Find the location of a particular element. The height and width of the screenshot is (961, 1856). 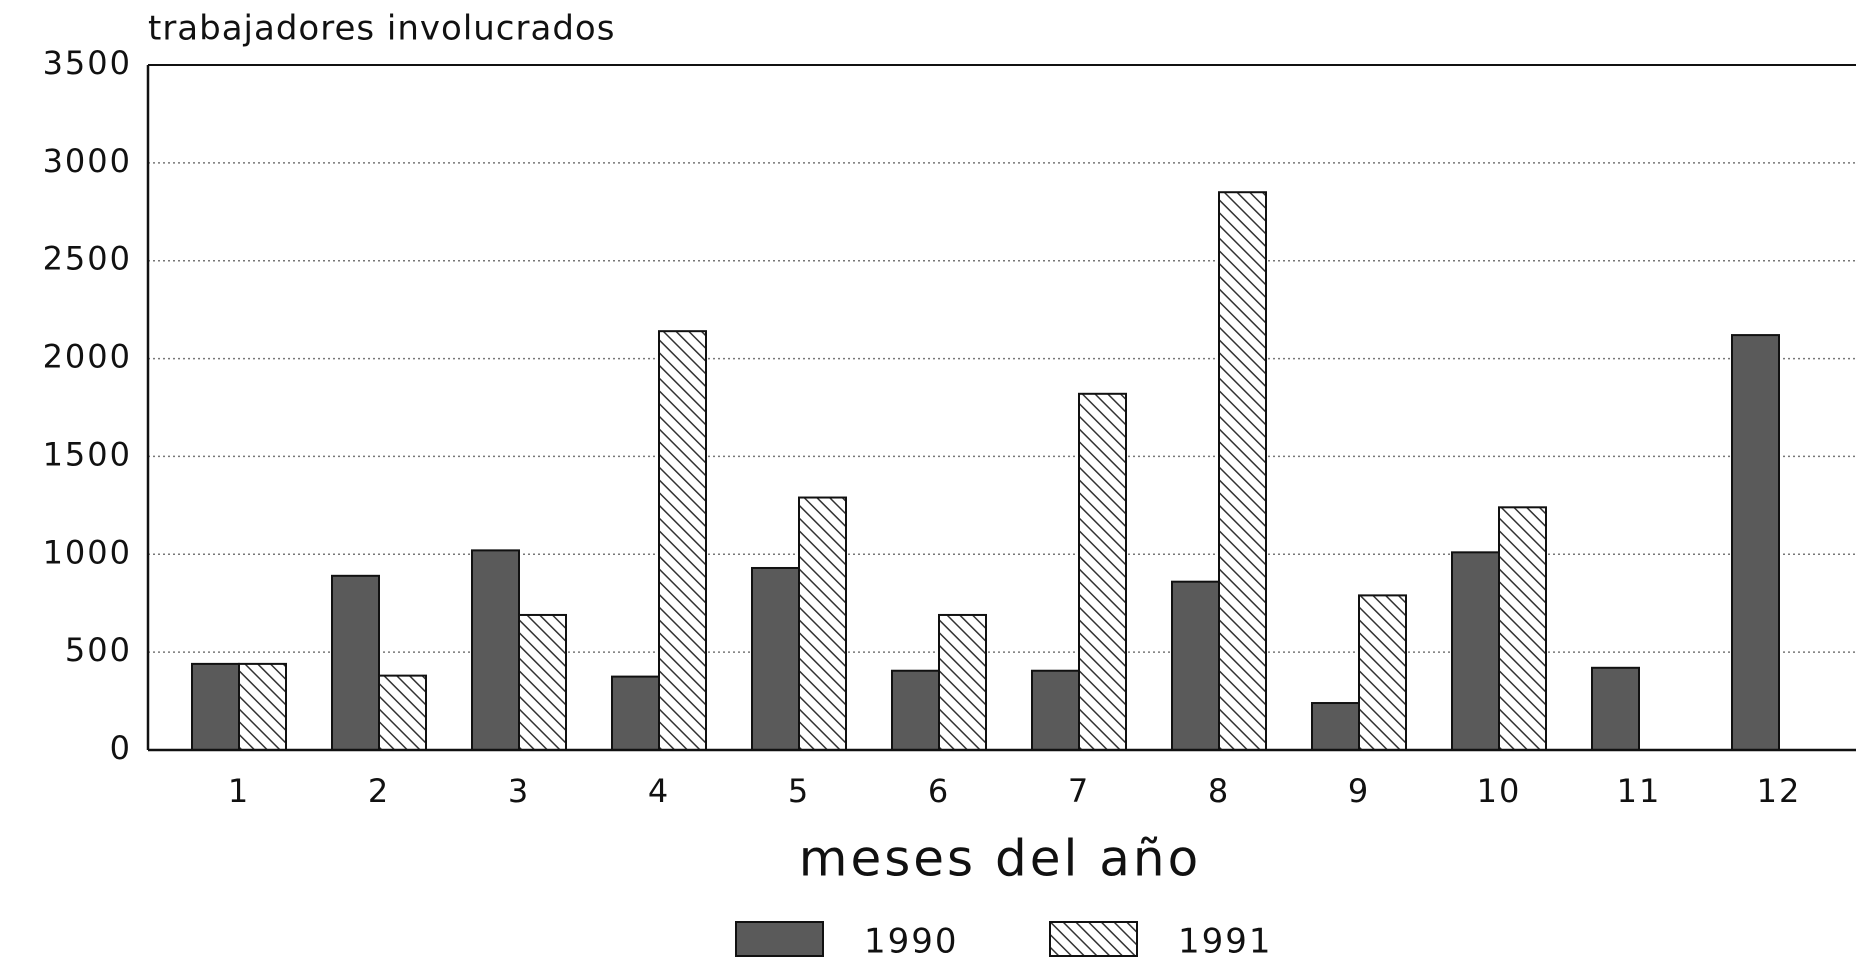

x-tick-label: 5 is located at coordinates (799, 791).